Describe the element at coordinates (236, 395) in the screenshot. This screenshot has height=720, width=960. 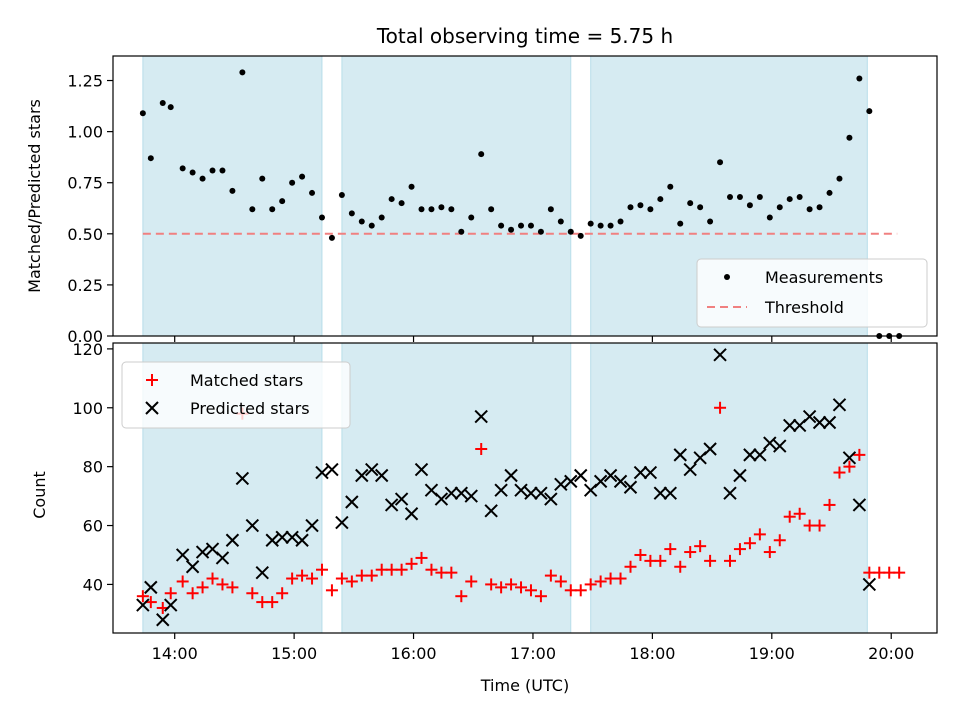
I see `bottom-legend: Matched stars Predicted stars` at that location.